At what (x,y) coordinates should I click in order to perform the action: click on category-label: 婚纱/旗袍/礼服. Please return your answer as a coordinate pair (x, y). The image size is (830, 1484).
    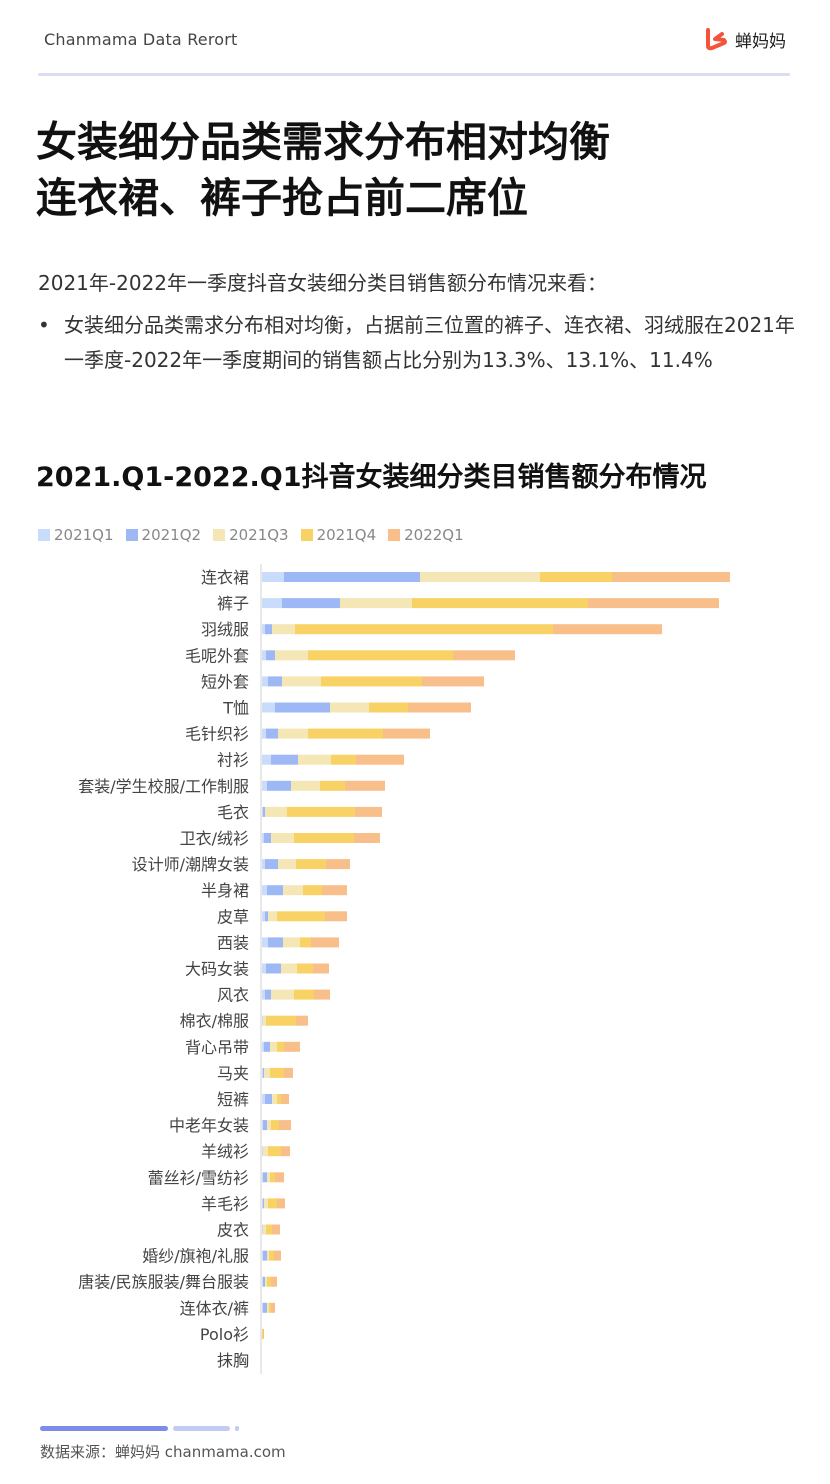
    Looking at the image, I should click on (195, 1256).